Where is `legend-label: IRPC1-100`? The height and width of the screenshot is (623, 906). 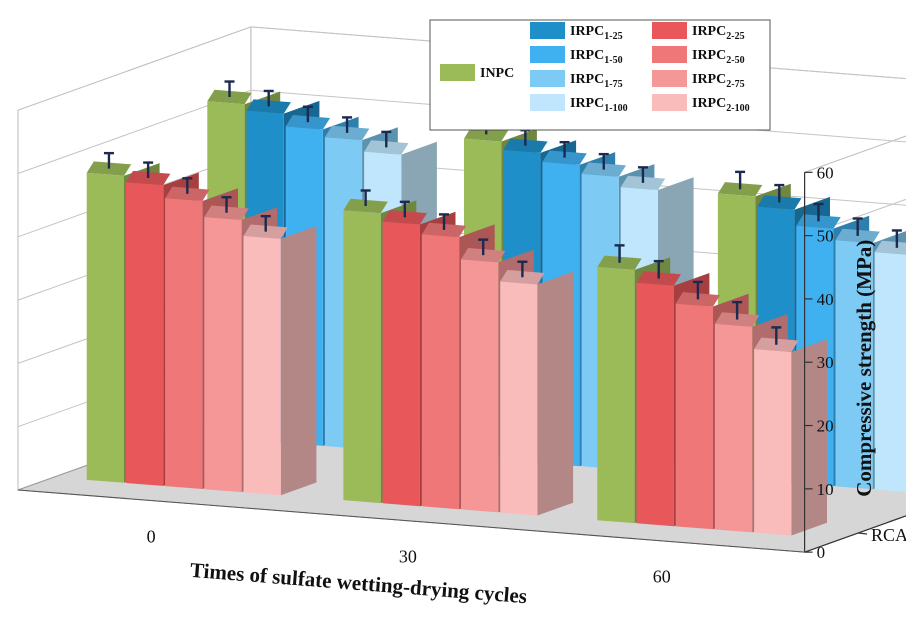
legend-label: IRPC1-100 is located at coordinates (599, 105).